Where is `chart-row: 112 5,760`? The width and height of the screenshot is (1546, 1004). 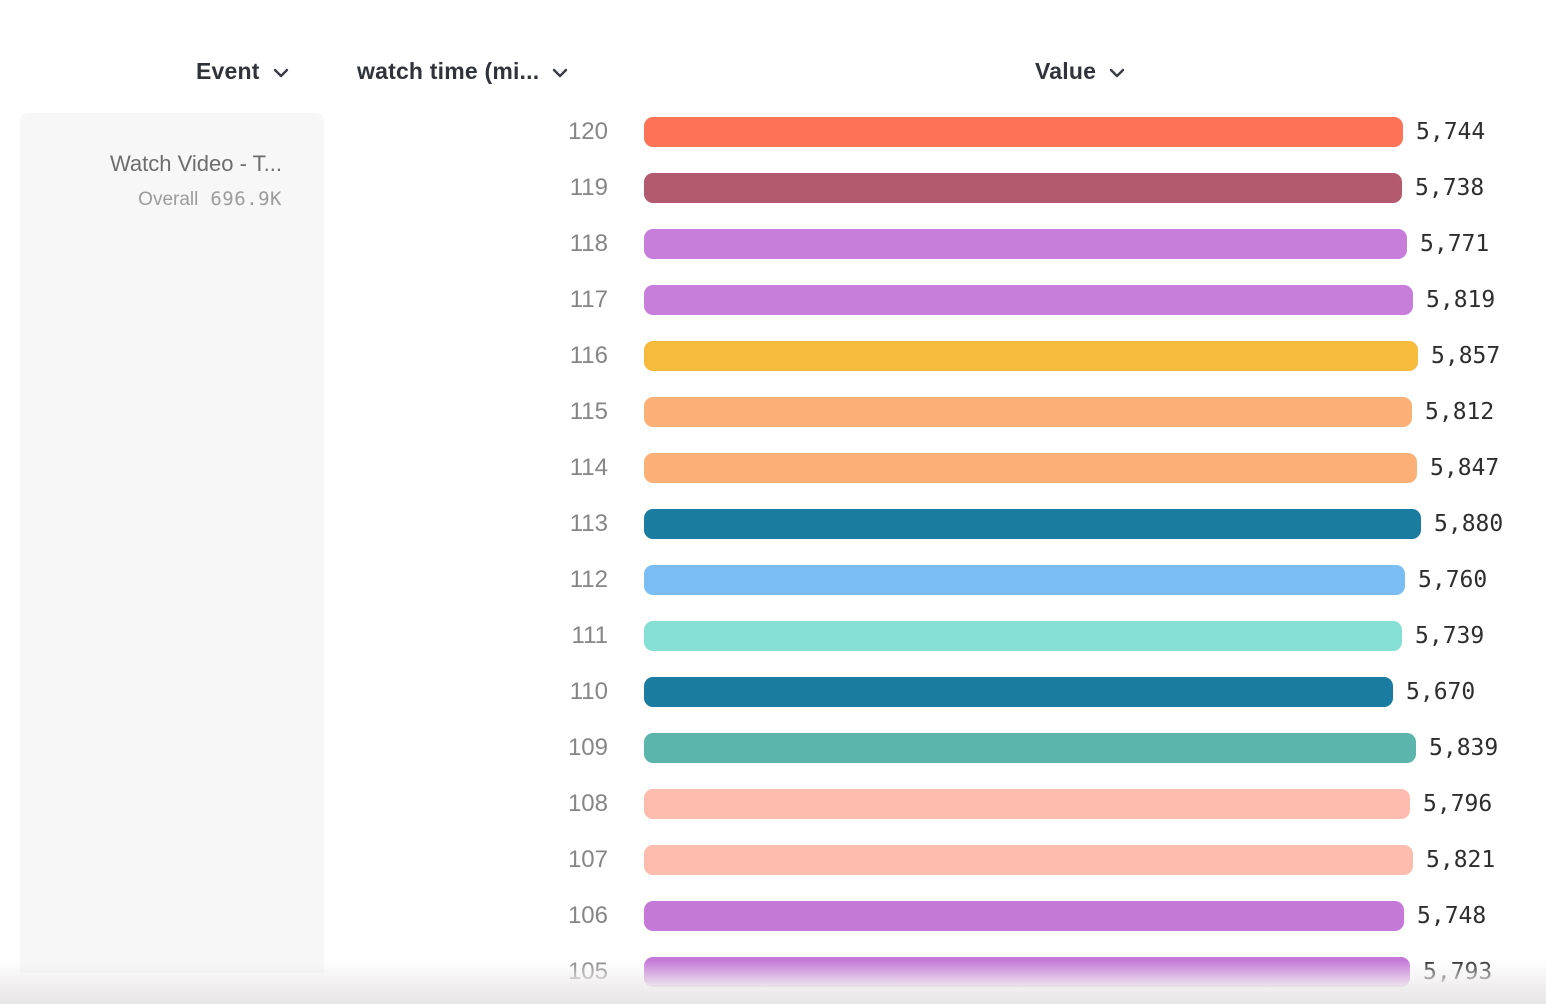
chart-row: 112 5,760 is located at coordinates (1043, 580).